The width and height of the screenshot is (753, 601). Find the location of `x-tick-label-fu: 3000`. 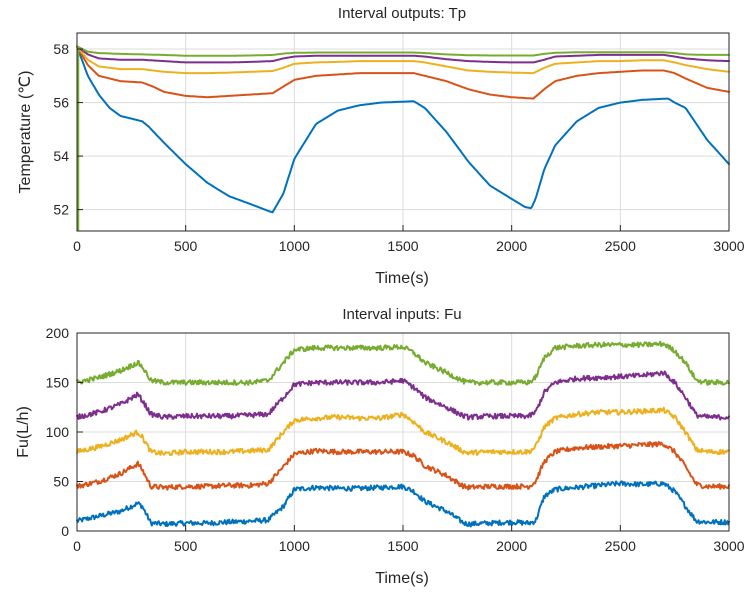

x-tick-label-fu: 3000 is located at coordinates (728, 546).